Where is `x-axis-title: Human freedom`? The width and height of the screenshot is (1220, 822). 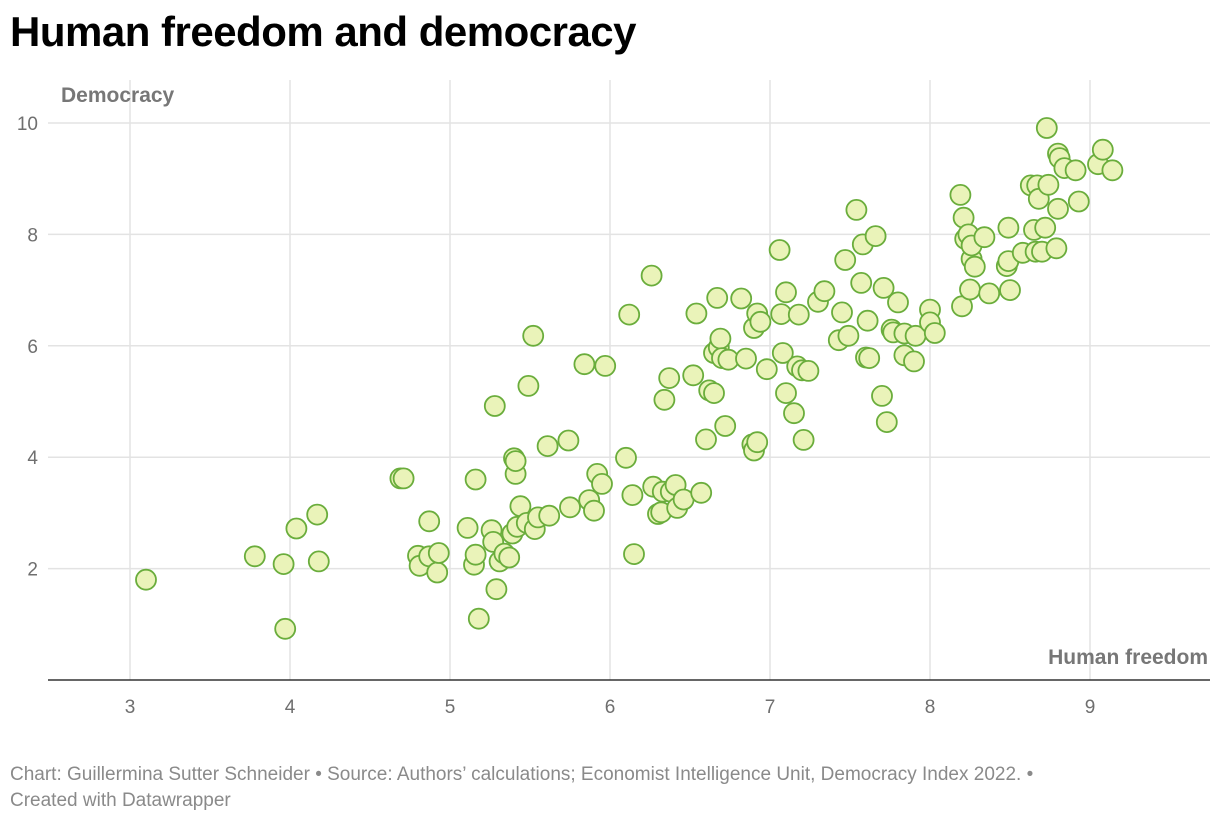 x-axis-title: Human freedom is located at coordinates (1128, 657).